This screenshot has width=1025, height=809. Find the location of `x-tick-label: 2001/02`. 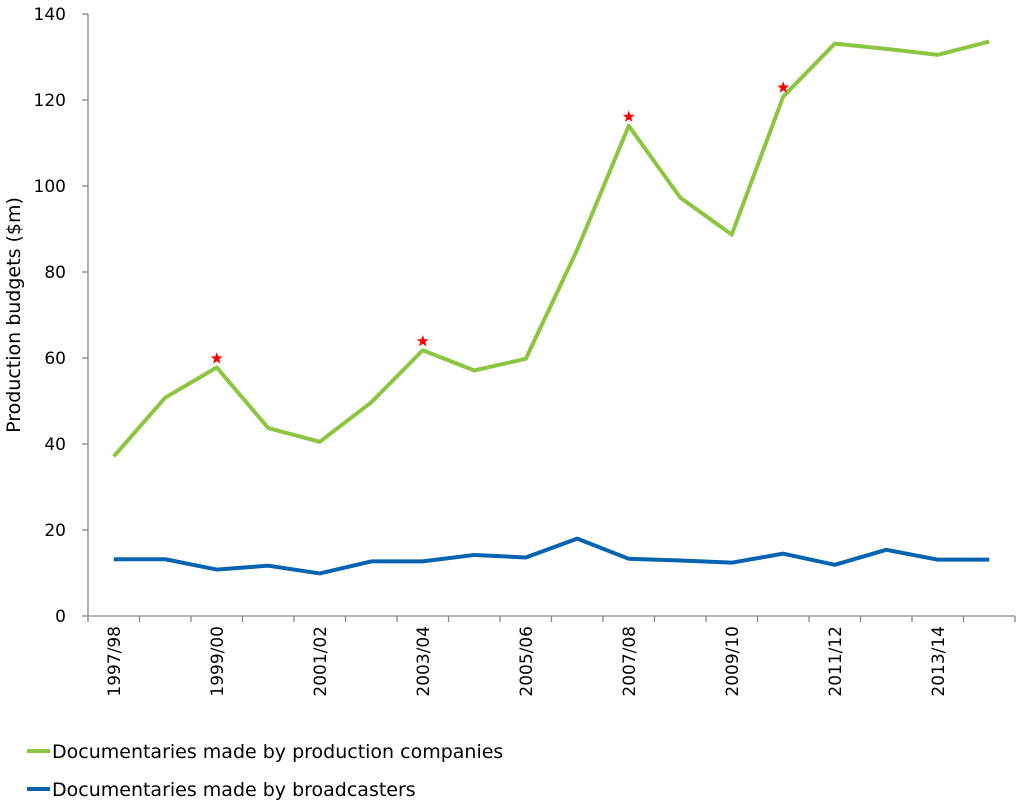

x-tick-label: 2001/02 is located at coordinates (321, 661).